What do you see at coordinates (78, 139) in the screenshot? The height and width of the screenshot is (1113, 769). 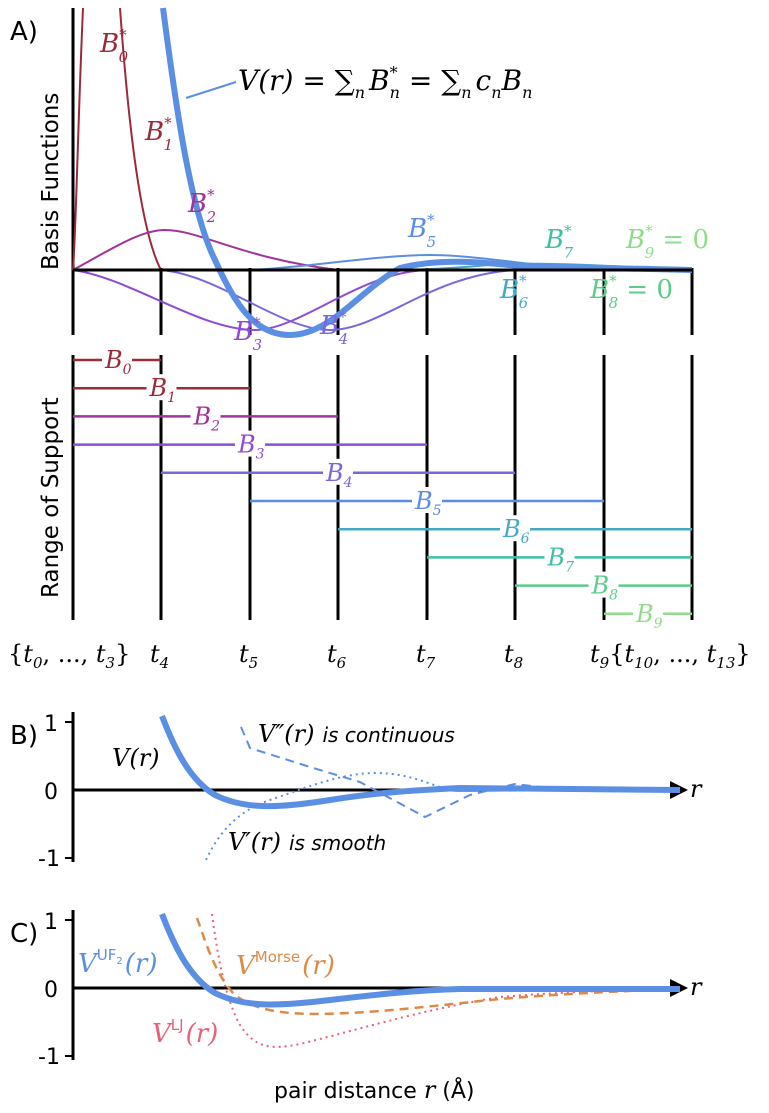 I see `basis-curve-b0` at bounding box center [78, 139].